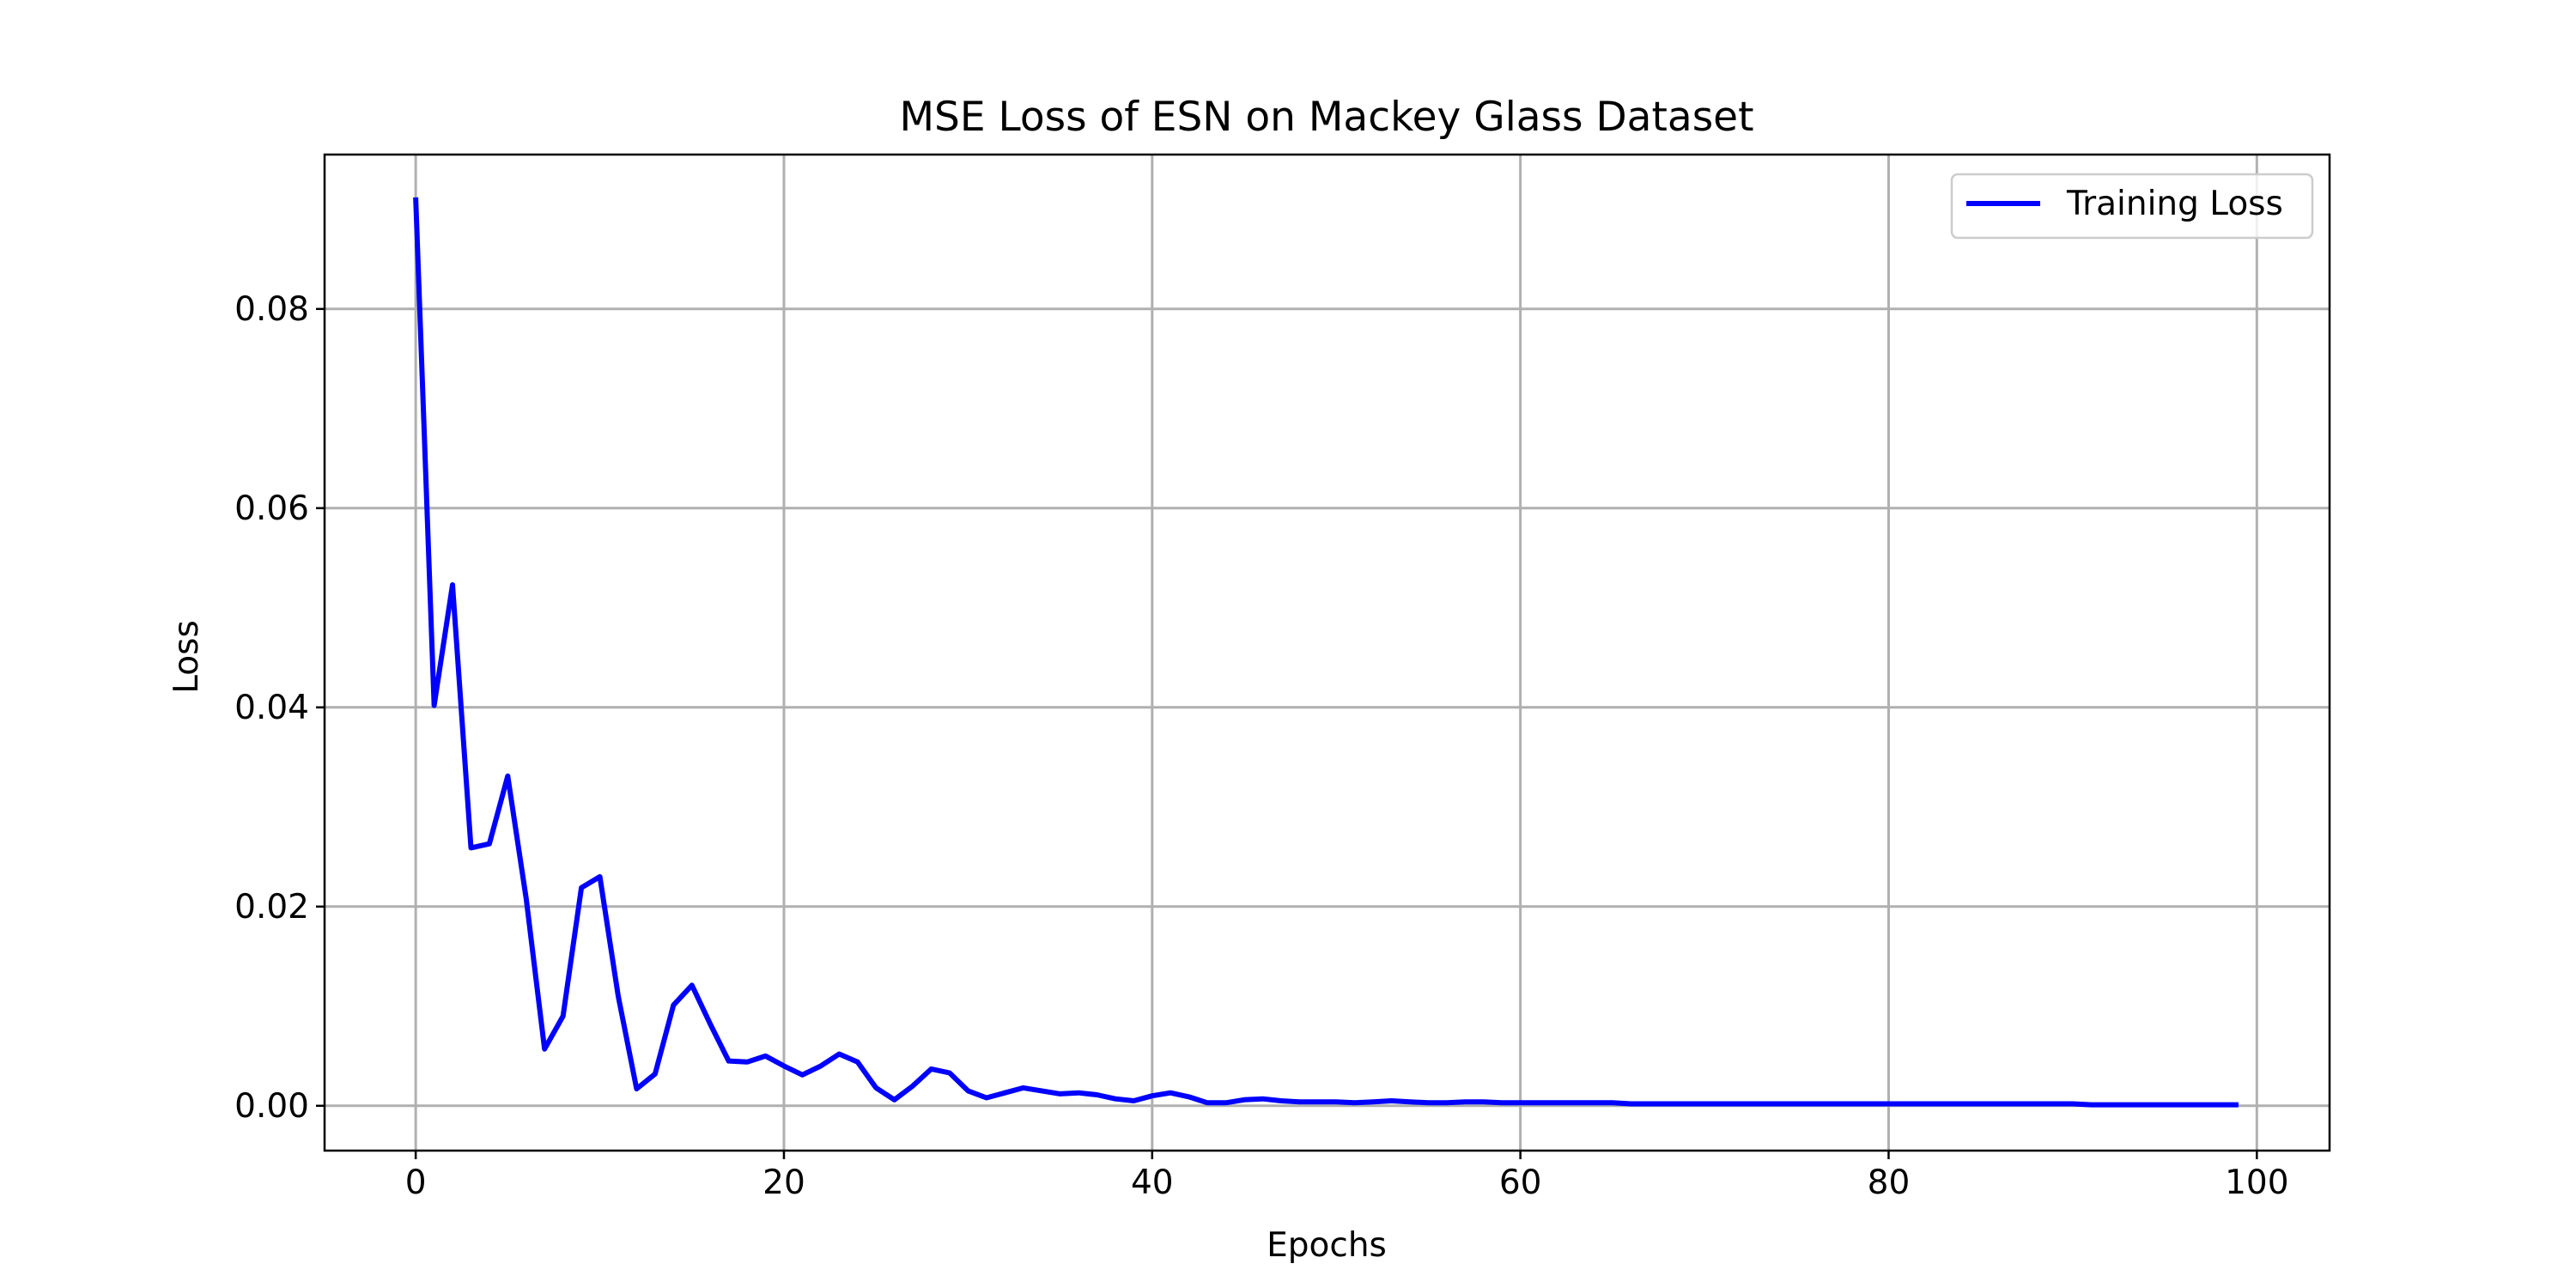 The width and height of the screenshot is (2576, 1288). Describe the element at coordinates (271, 1107) in the screenshot. I see `y-tick-label: 0.00` at that location.